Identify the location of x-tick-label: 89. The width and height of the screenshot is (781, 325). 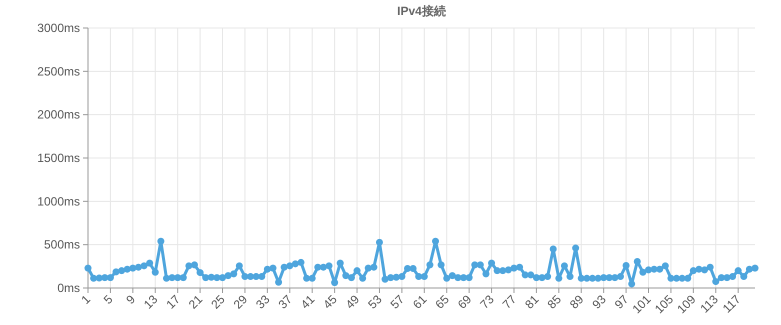
(577, 302).